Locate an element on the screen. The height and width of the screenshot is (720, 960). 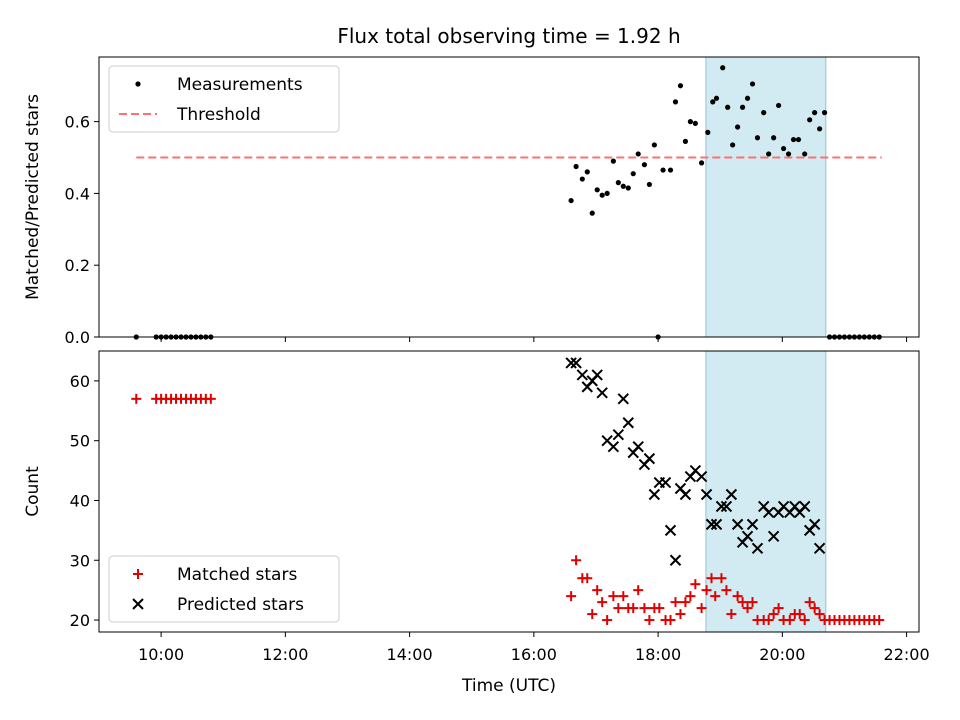
bottom-legend-label: Predicted stars is located at coordinates (240, 605).